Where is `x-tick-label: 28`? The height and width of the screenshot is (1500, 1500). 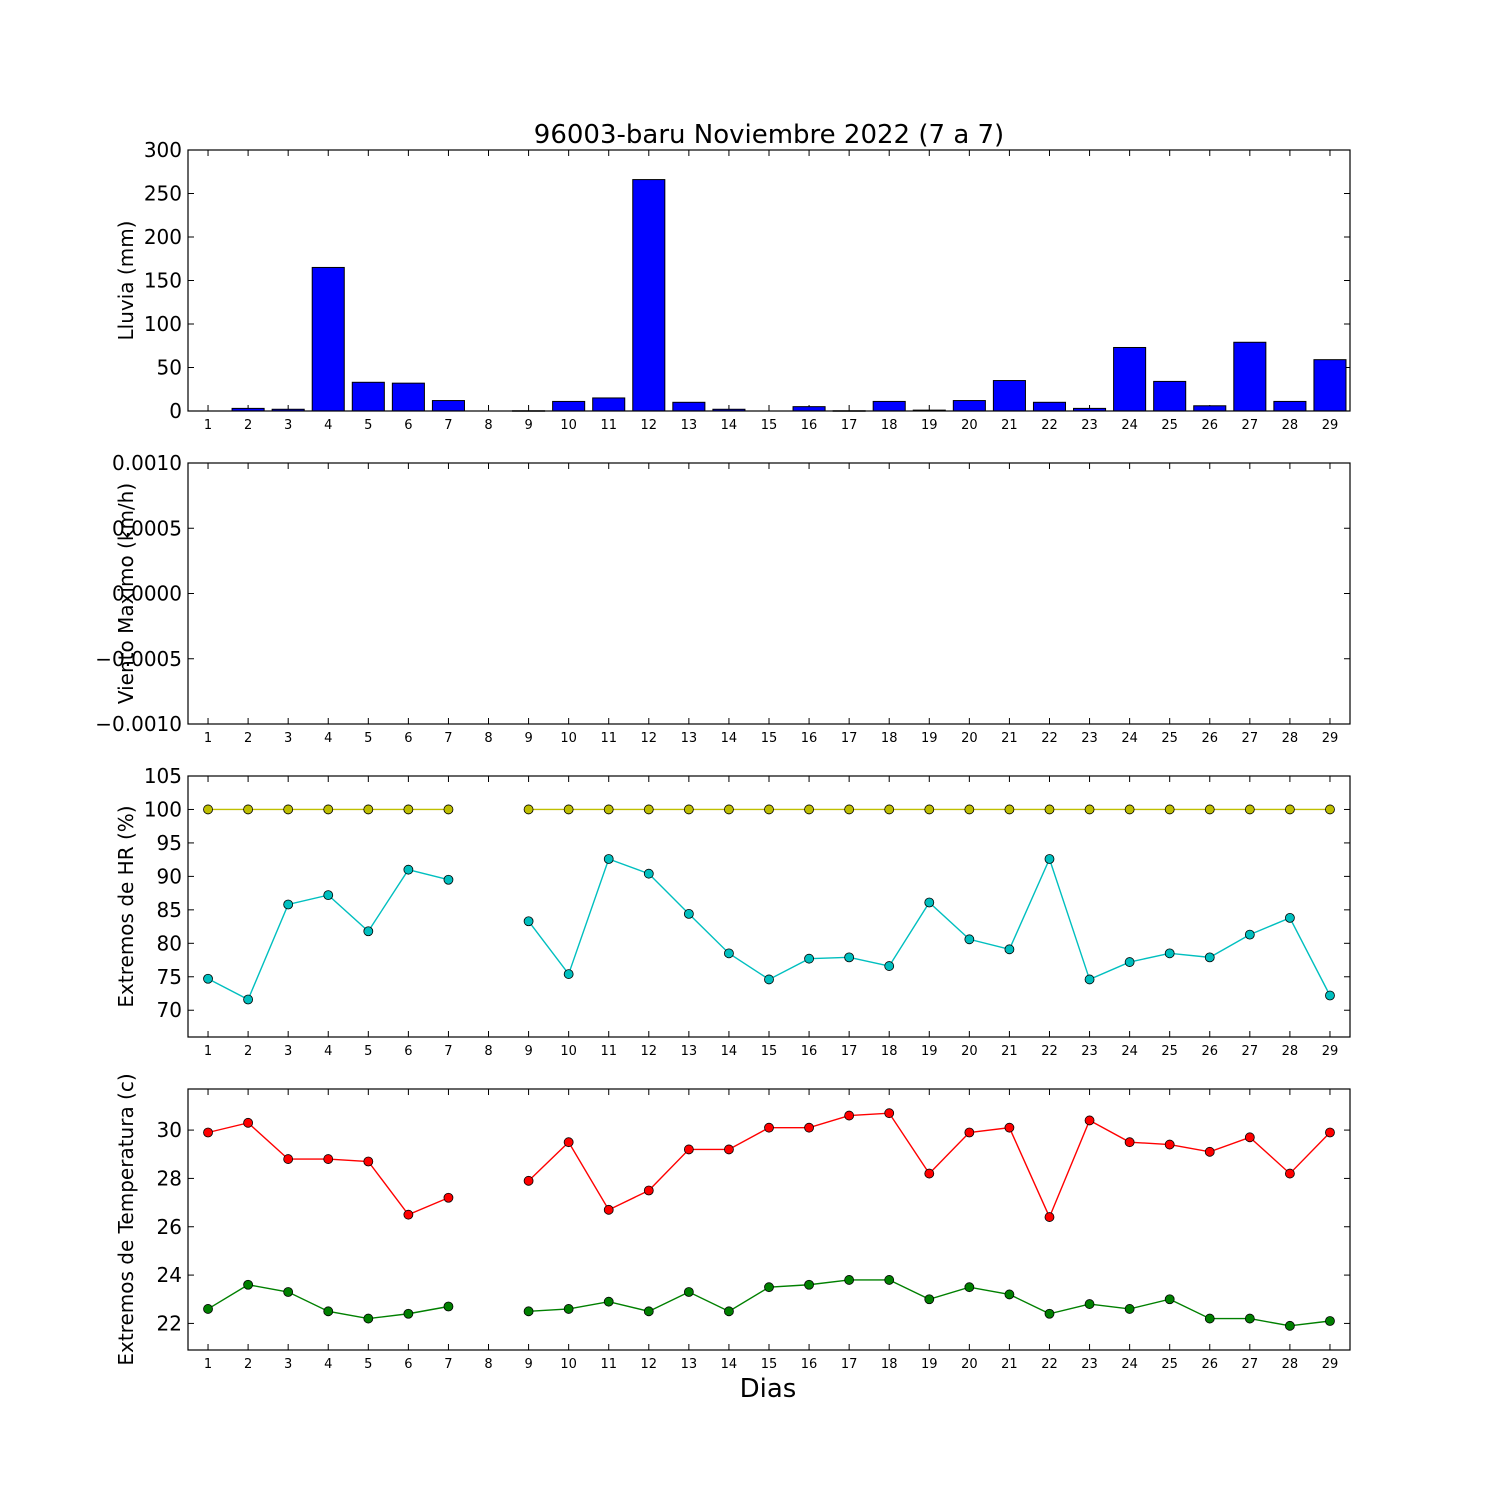 x-tick-label: 28 is located at coordinates (1290, 1364).